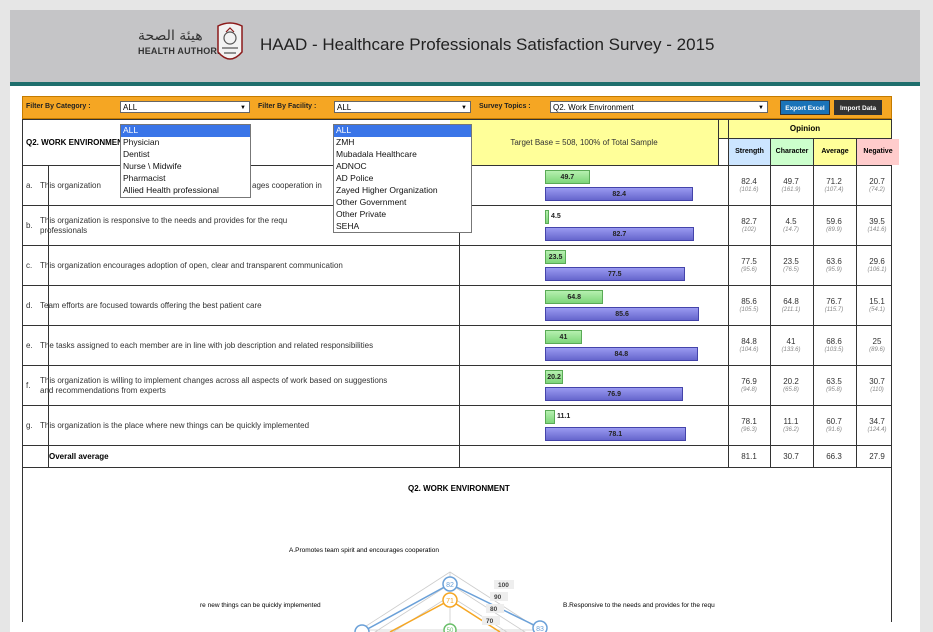  Describe the element at coordinates (29, 185) in the screenshot. I see `row-letter: a.` at that location.